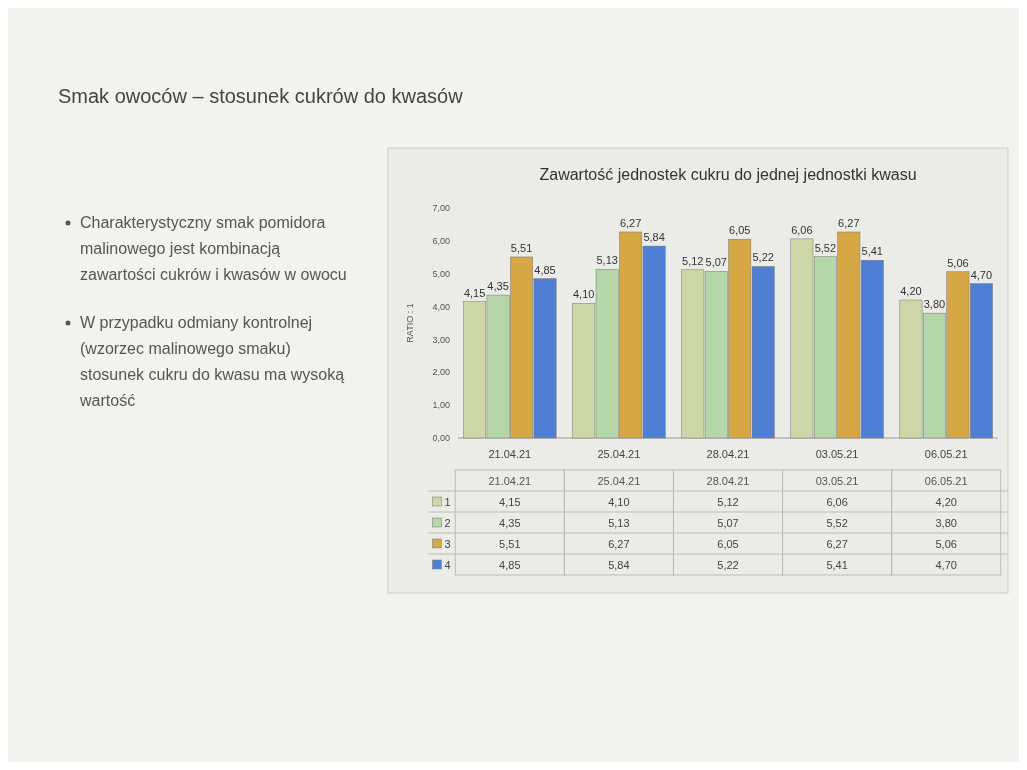  I want to click on data-label: 4,20, so click(946, 502).